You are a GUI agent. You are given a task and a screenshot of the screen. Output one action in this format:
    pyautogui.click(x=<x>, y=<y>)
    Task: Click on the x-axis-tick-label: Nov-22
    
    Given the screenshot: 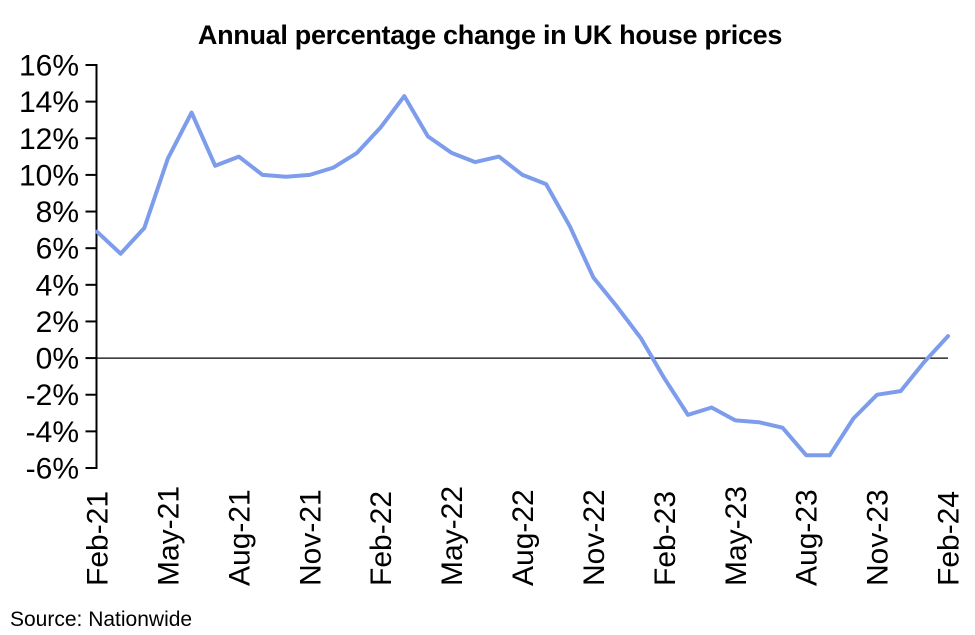 What is the action you would take?
    pyautogui.click(x=594, y=537)
    